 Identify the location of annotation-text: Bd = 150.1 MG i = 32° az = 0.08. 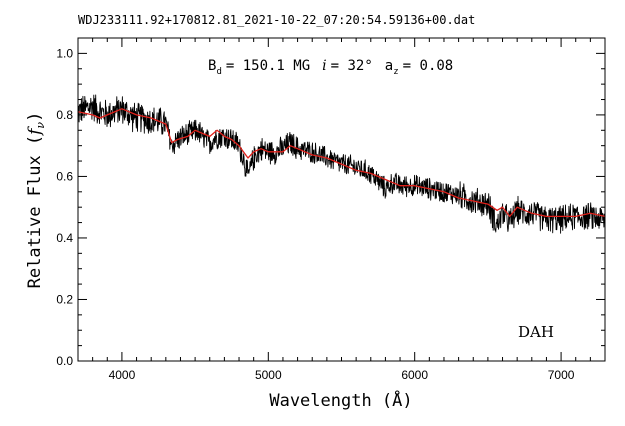
(330, 67).